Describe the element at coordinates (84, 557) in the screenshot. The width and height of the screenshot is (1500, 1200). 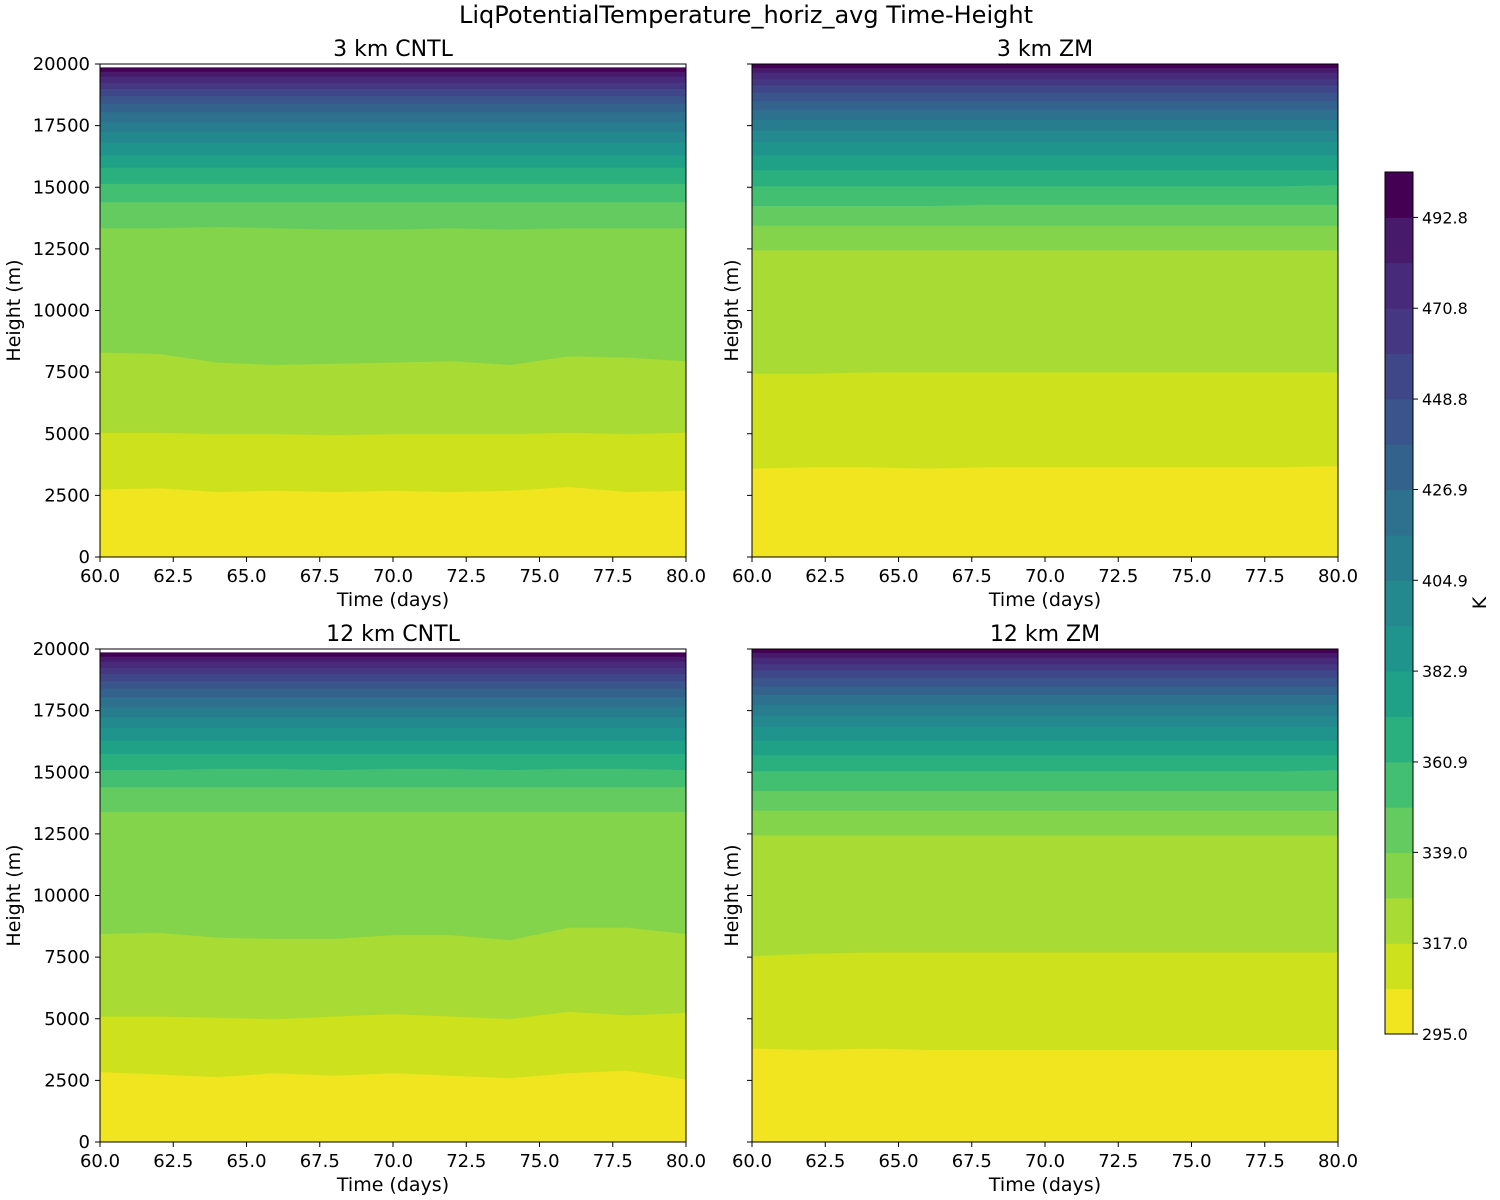
I see `y-tick-label: 0` at that location.